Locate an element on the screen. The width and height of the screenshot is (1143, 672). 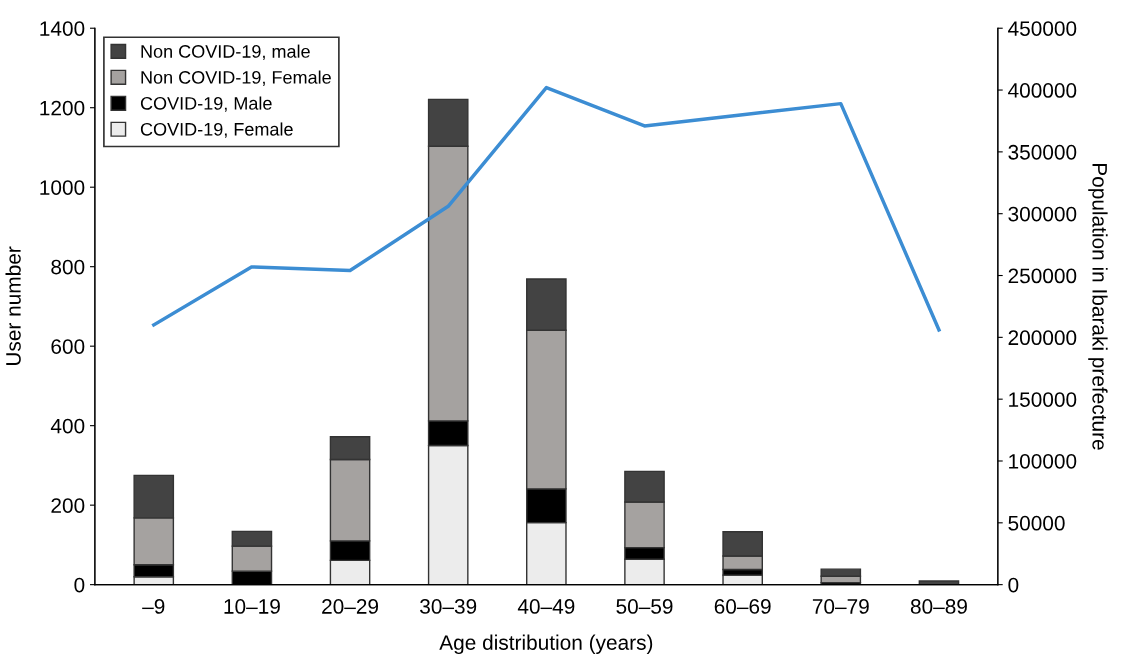
x-tick-label: 10–19 is located at coordinates (252, 606).